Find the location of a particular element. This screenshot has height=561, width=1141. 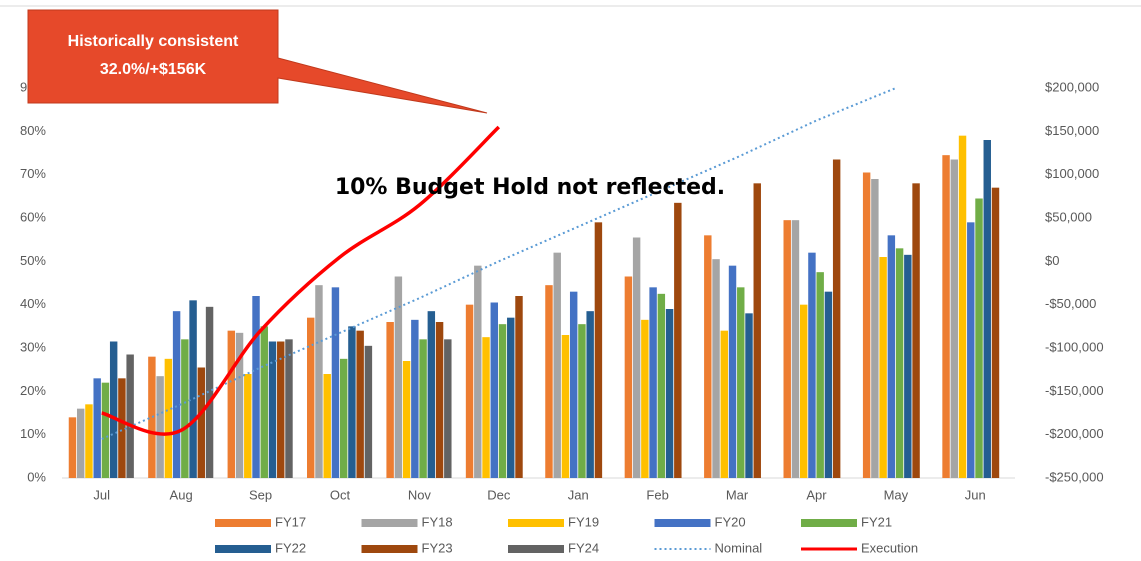

y-tick-label: 20% is located at coordinates (33, 390).